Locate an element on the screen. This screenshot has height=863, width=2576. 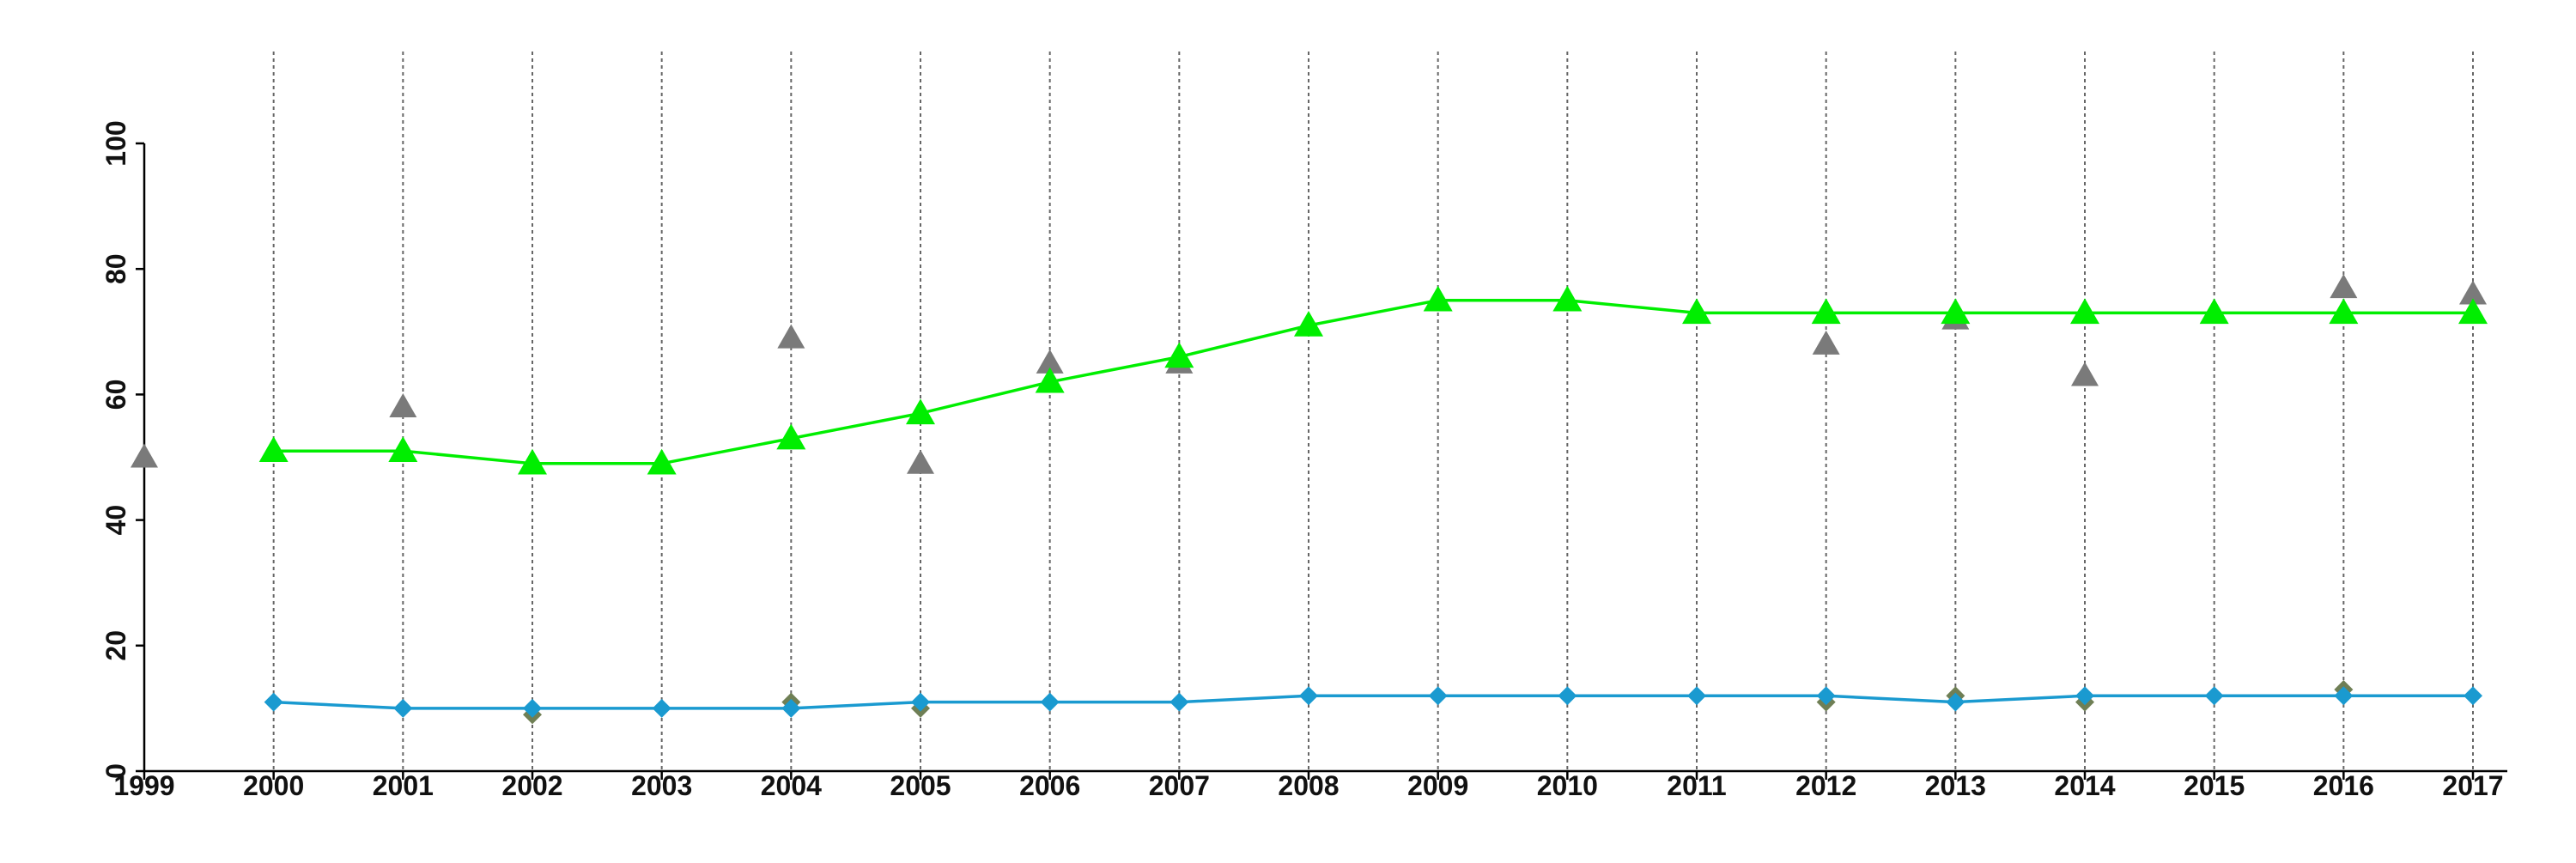
series-2-point-2017 is located at coordinates (2473, 696).